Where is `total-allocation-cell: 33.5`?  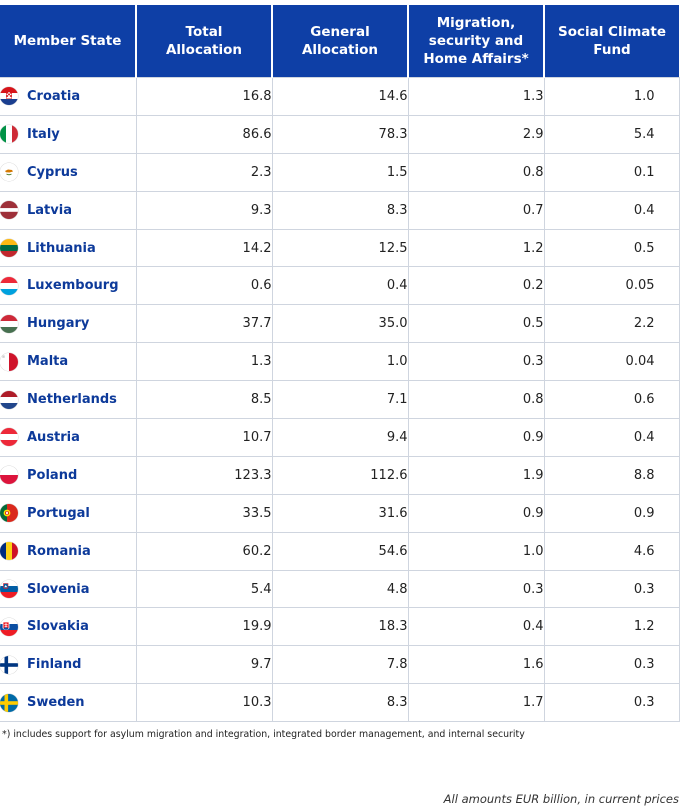 total-allocation-cell: 33.5 is located at coordinates (204, 513).